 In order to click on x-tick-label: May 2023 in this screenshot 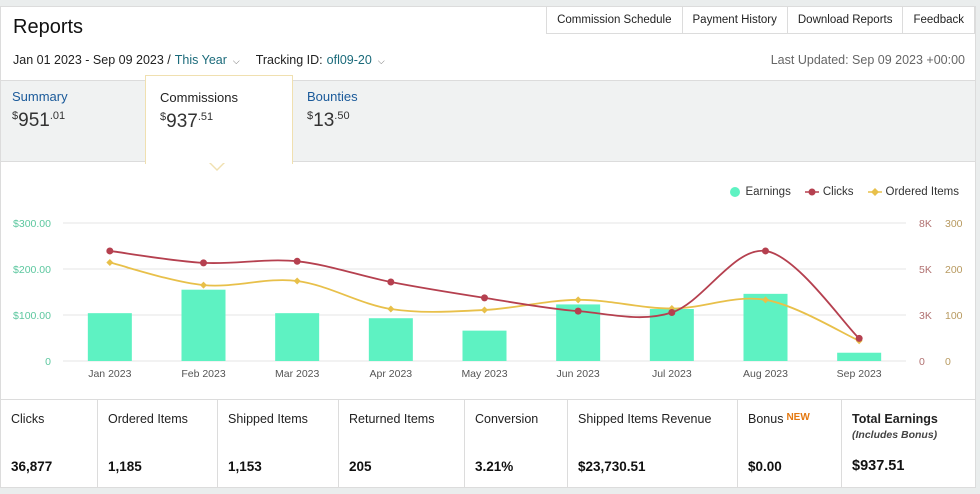, I will do `click(484, 374)`.